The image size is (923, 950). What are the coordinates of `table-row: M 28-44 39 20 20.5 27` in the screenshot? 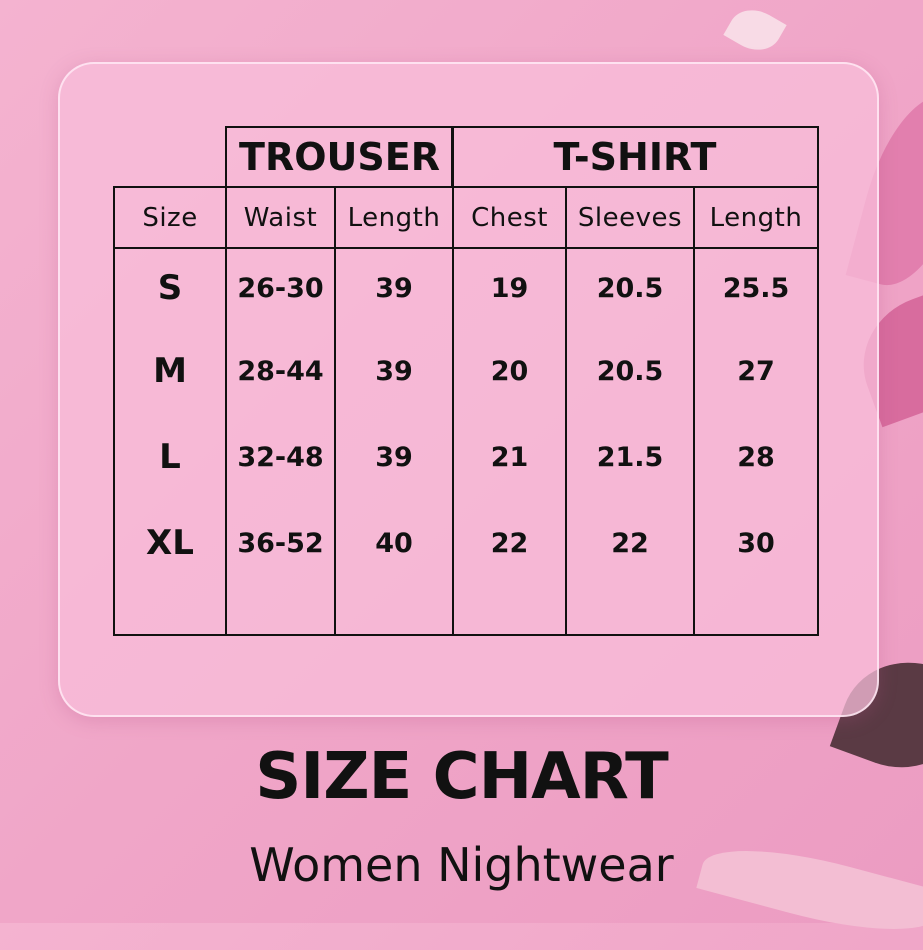 It's located at (466, 371).